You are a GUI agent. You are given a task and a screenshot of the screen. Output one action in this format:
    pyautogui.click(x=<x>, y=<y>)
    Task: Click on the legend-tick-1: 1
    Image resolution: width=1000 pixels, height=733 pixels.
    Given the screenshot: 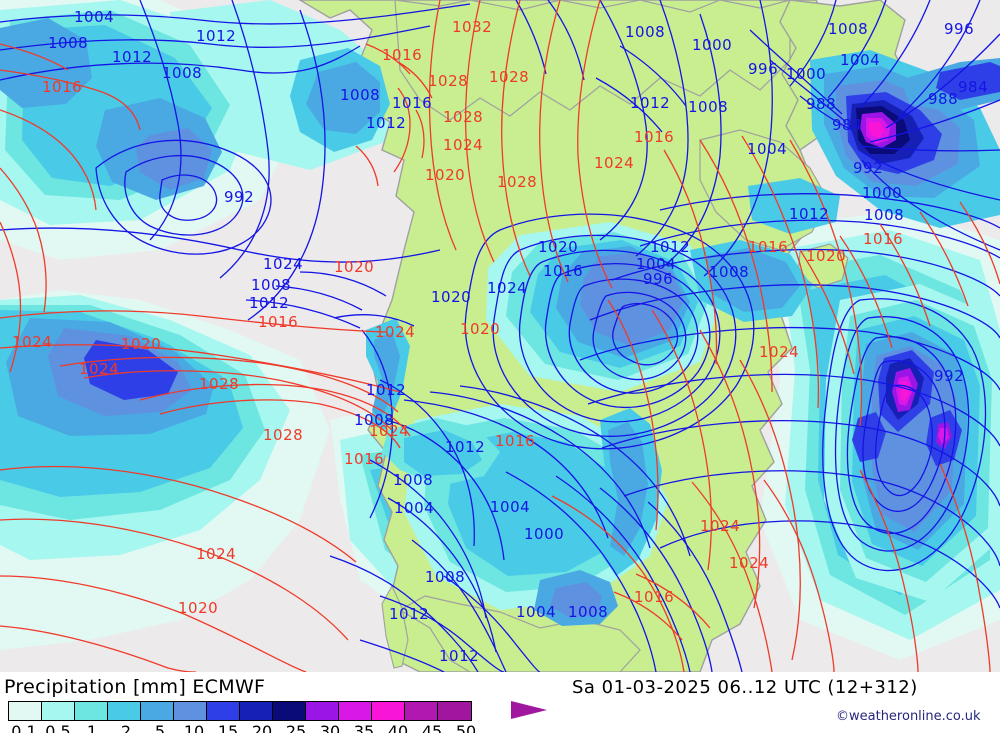 What is the action you would take?
    pyautogui.click(x=92, y=727)
    